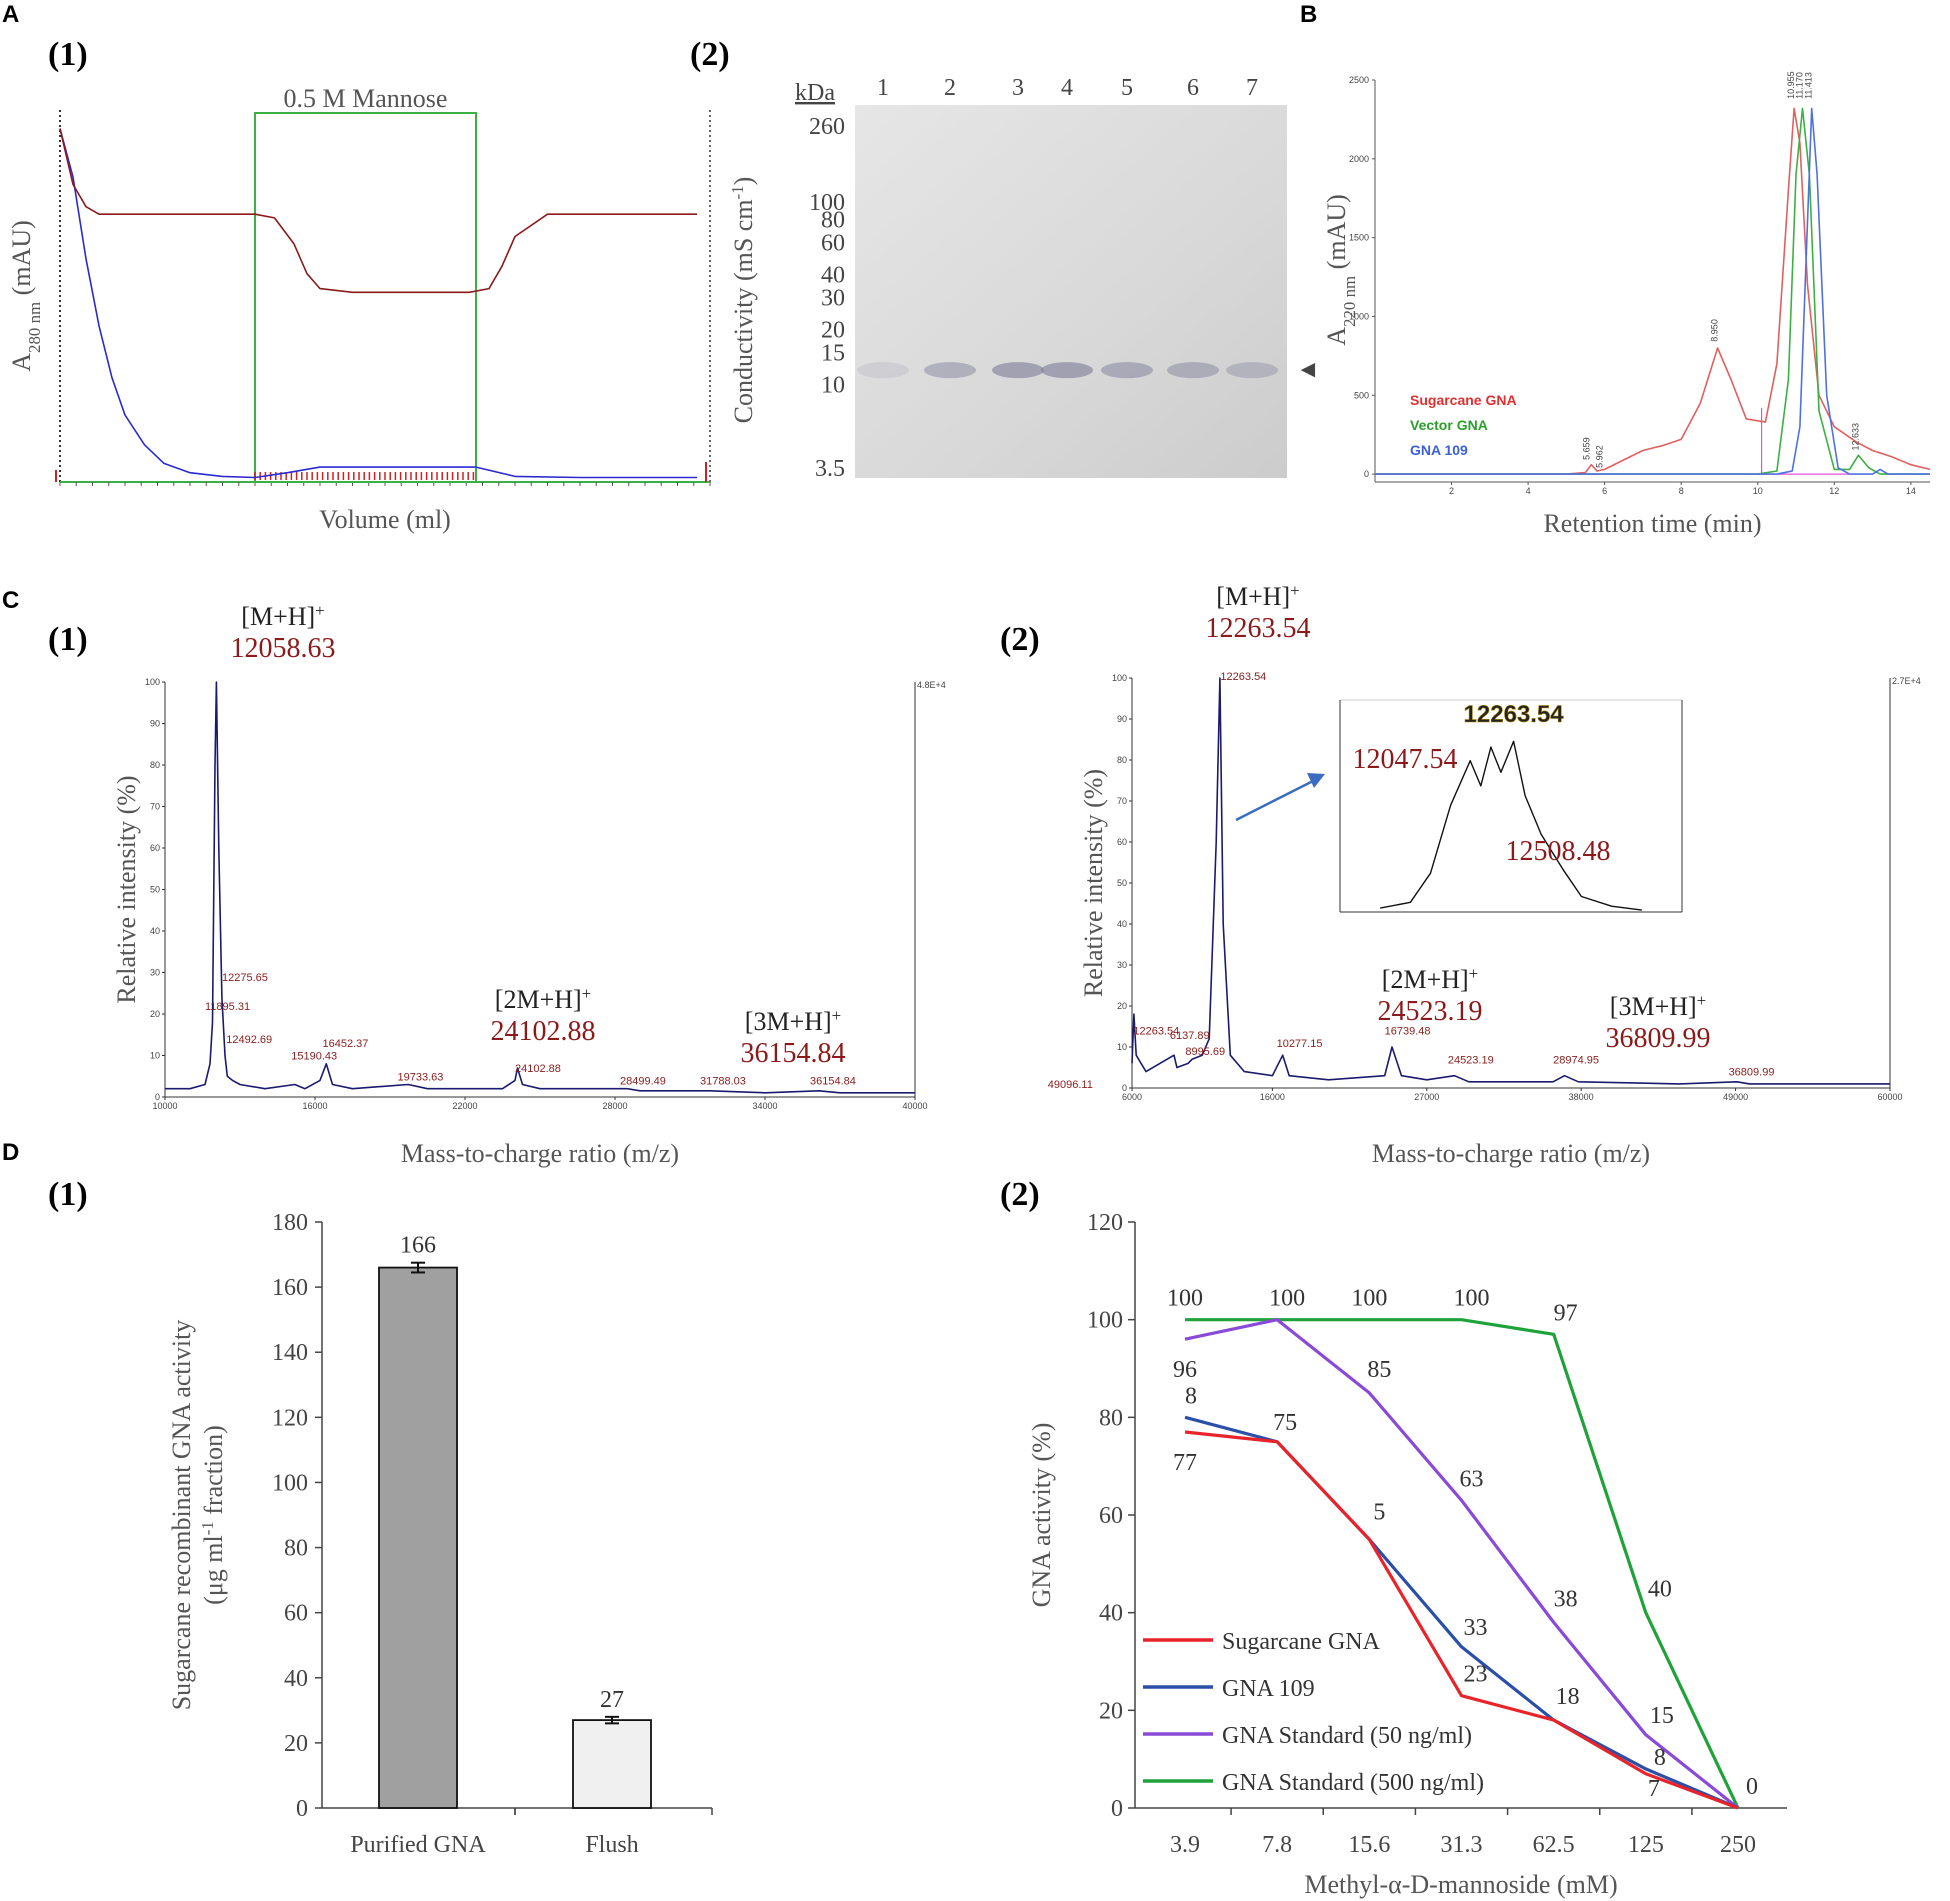 The image size is (1950, 1901). I want to click on gel-marker-label: 40, so click(833, 276).